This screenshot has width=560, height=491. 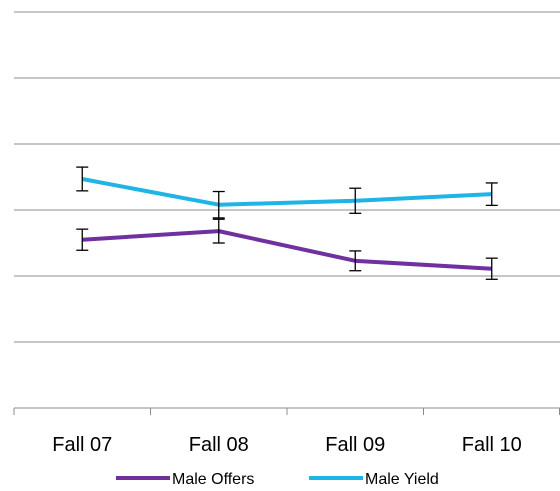 What do you see at coordinates (492, 445) in the screenshot?
I see `x-tick-label: Fall 10` at bounding box center [492, 445].